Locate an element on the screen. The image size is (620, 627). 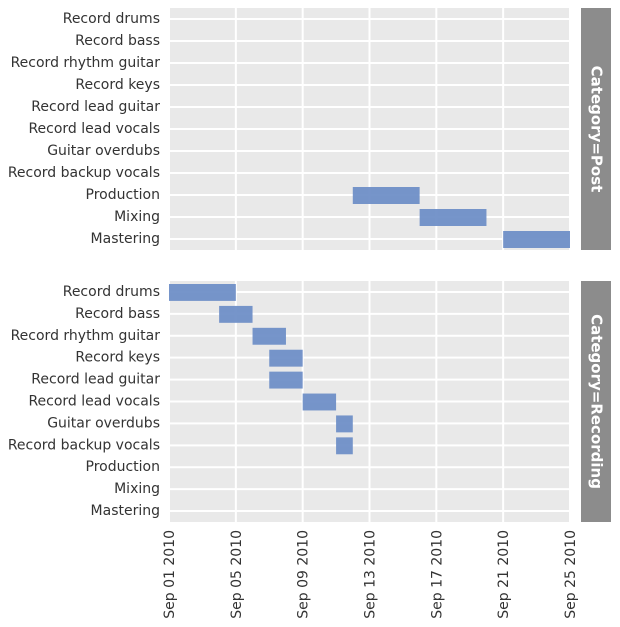
facet-1-bar-production is located at coordinates (386, 195).